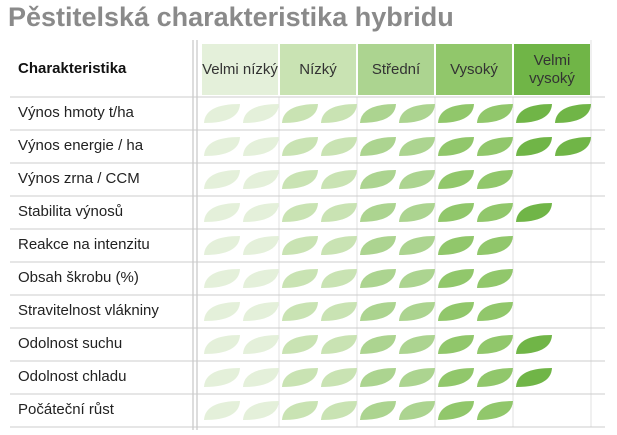 The width and height of the screenshot is (617, 435). Describe the element at coordinates (88, 310) in the screenshot. I see `row-label: Stravitelnost vlákniny` at that location.